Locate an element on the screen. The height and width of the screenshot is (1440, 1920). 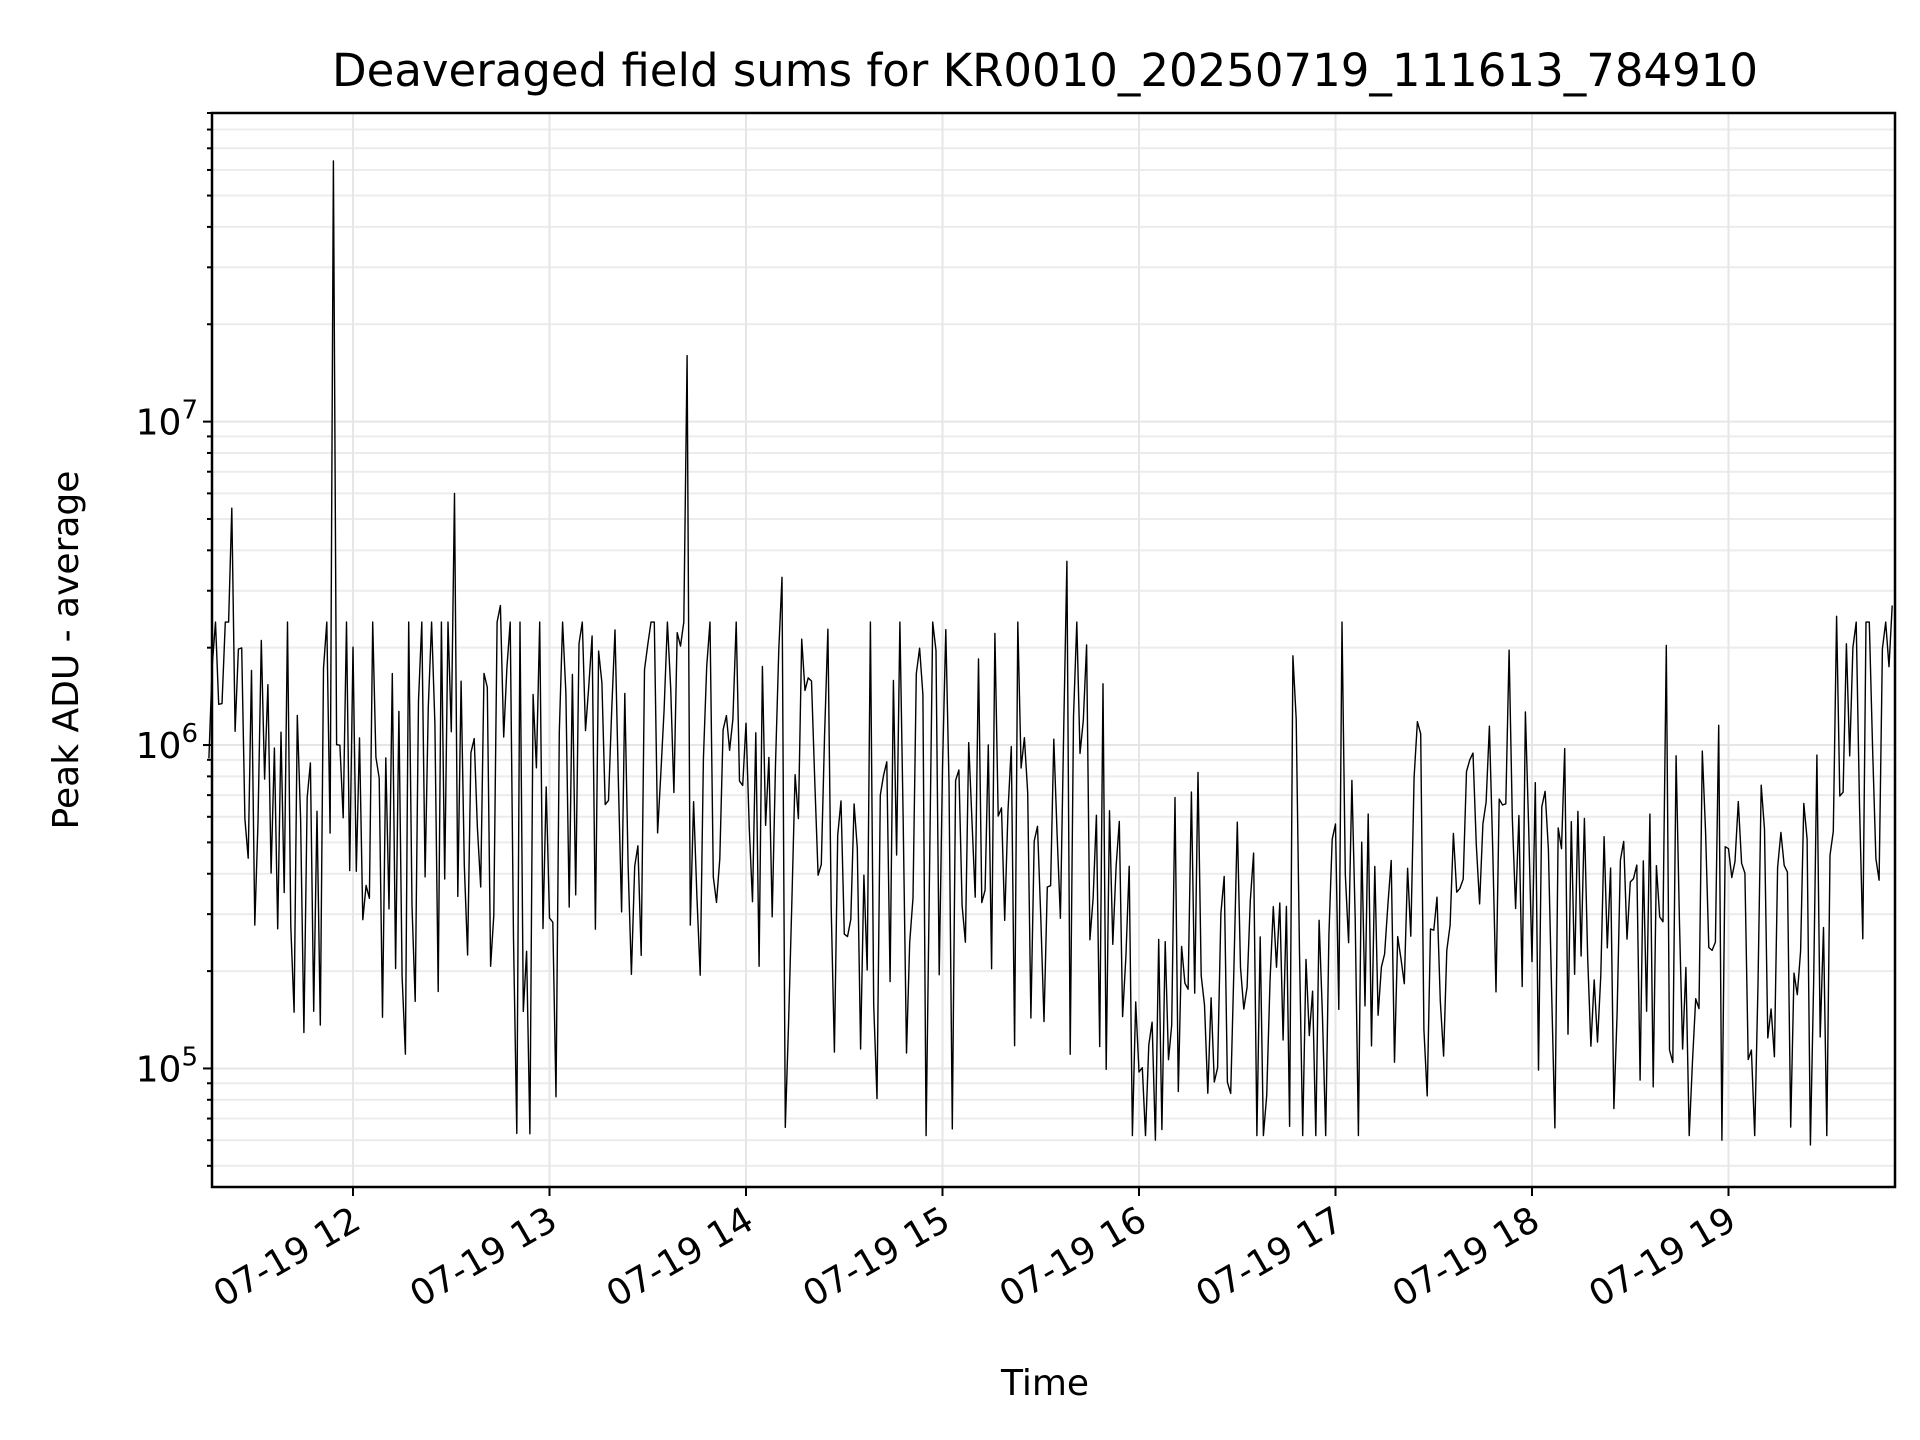
x-axis-label: Time is located at coordinates (1044, 1383).